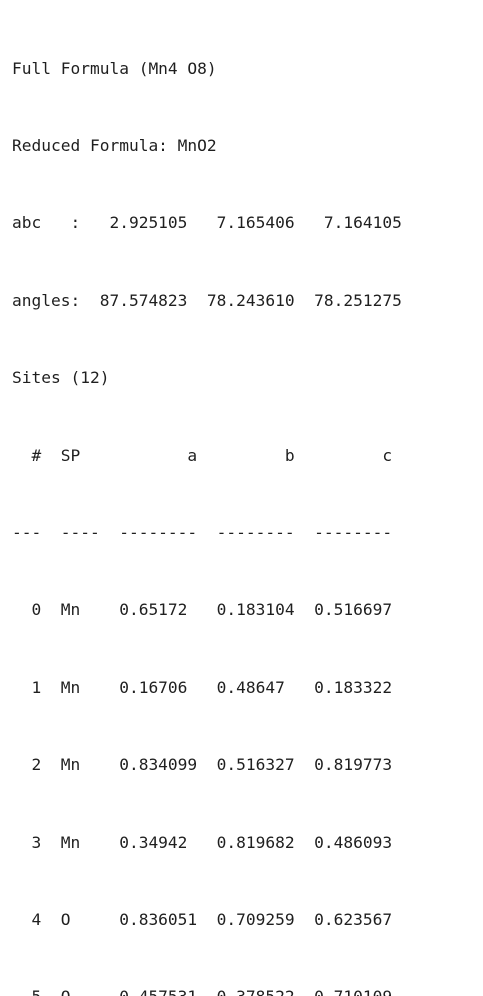 The width and height of the screenshot is (483, 996). What do you see at coordinates (202, 687) in the screenshot?
I see `table-row: 1 Mn 0.16706 0.48647 0.183322` at bounding box center [202, 687].